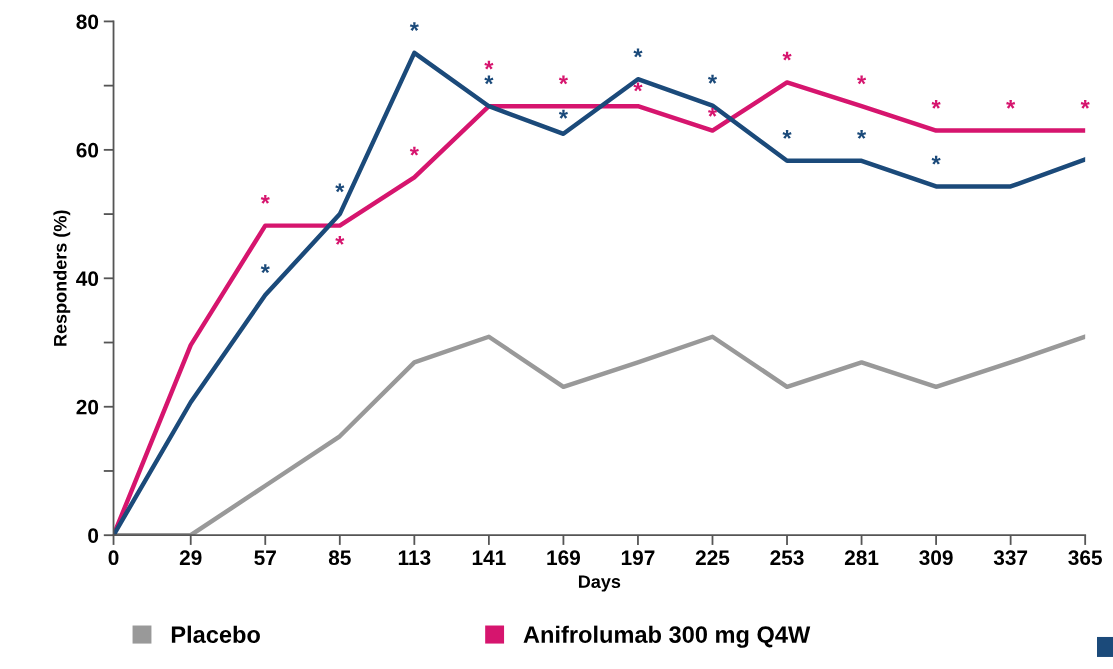 The width and height of the screenshot is (1113, 669). Describe the element at coordinates (265, 558) in the screenshot. I see `x-tick-label: 57` at that location.